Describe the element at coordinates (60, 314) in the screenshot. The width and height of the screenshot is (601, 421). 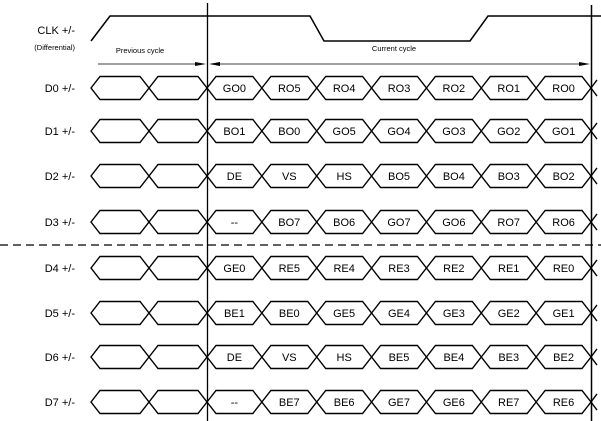
I see `signal-label: D5 +/-` at that location.